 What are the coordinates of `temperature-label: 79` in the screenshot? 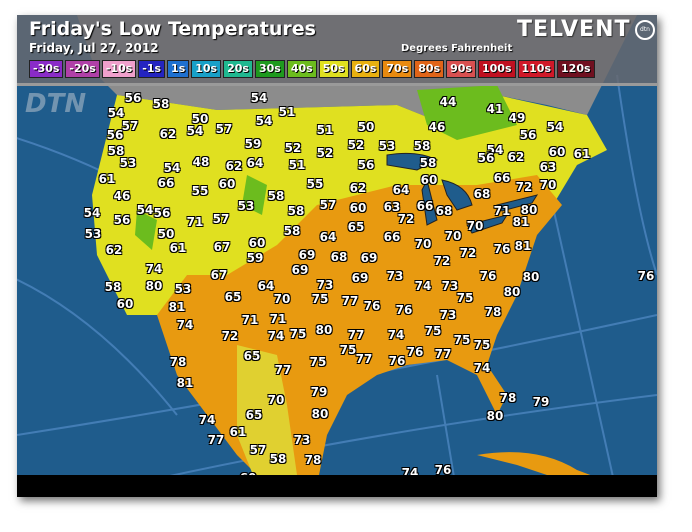 It's located at (541, 402).